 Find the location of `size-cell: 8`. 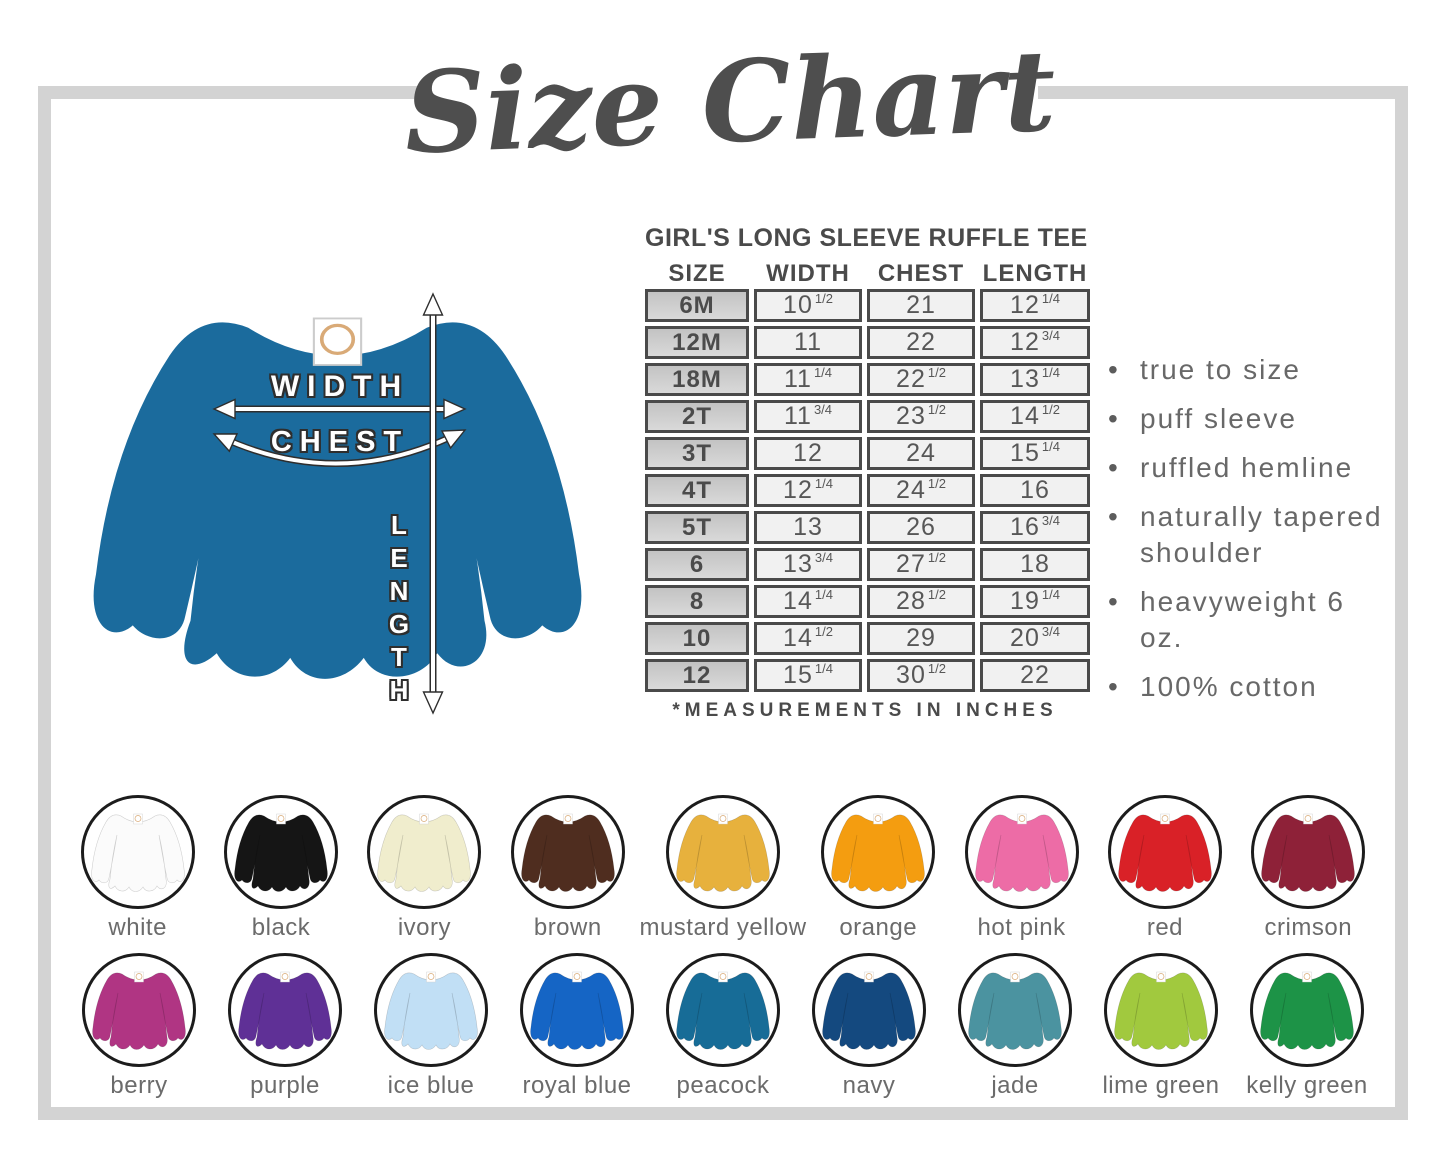

size-cell: 8 is located at coordinates (697, 601).